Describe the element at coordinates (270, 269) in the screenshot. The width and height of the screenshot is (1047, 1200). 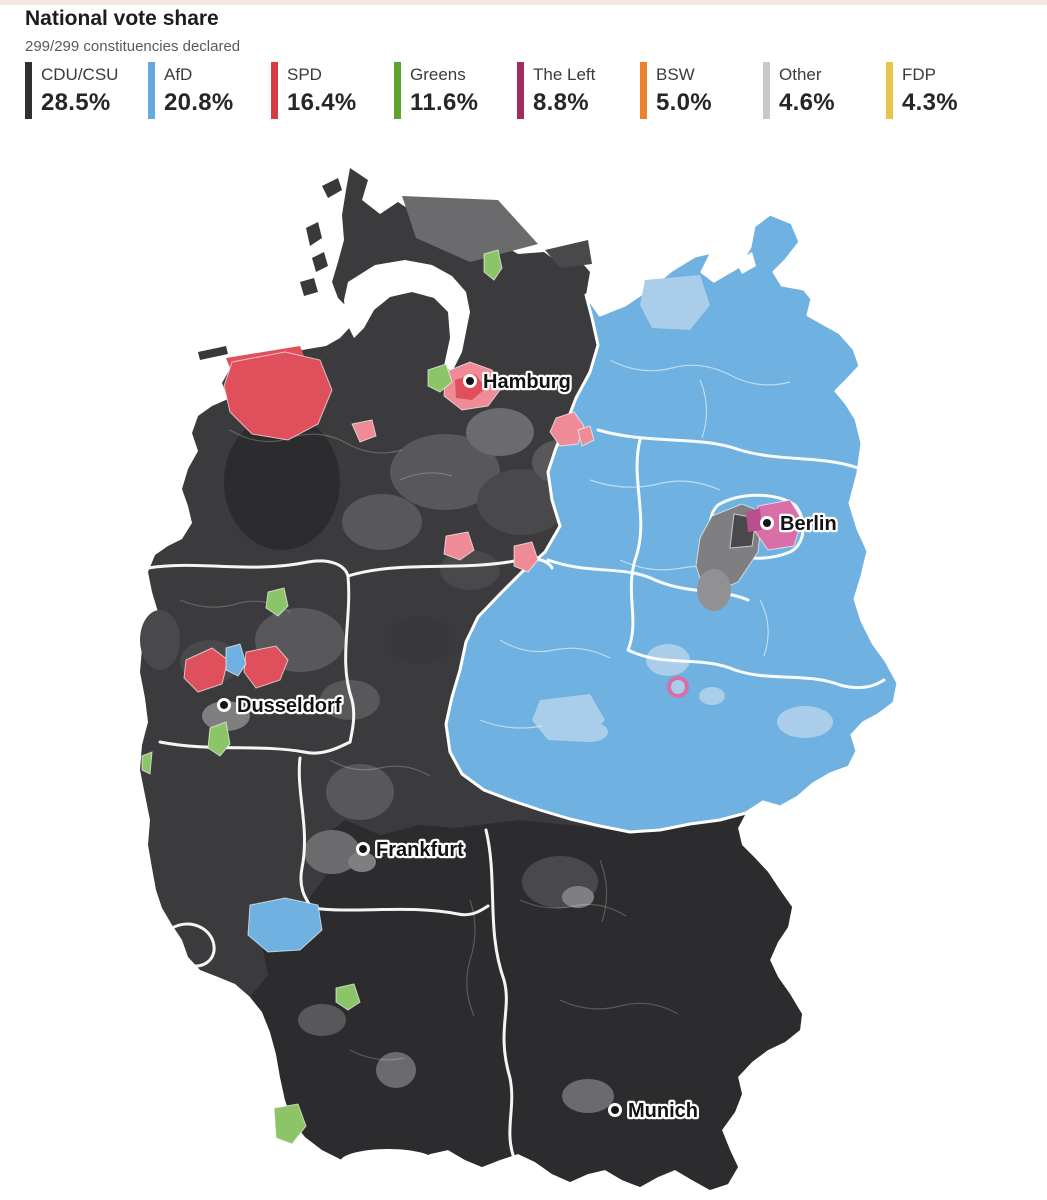
I see `coastal-islands` at that location.